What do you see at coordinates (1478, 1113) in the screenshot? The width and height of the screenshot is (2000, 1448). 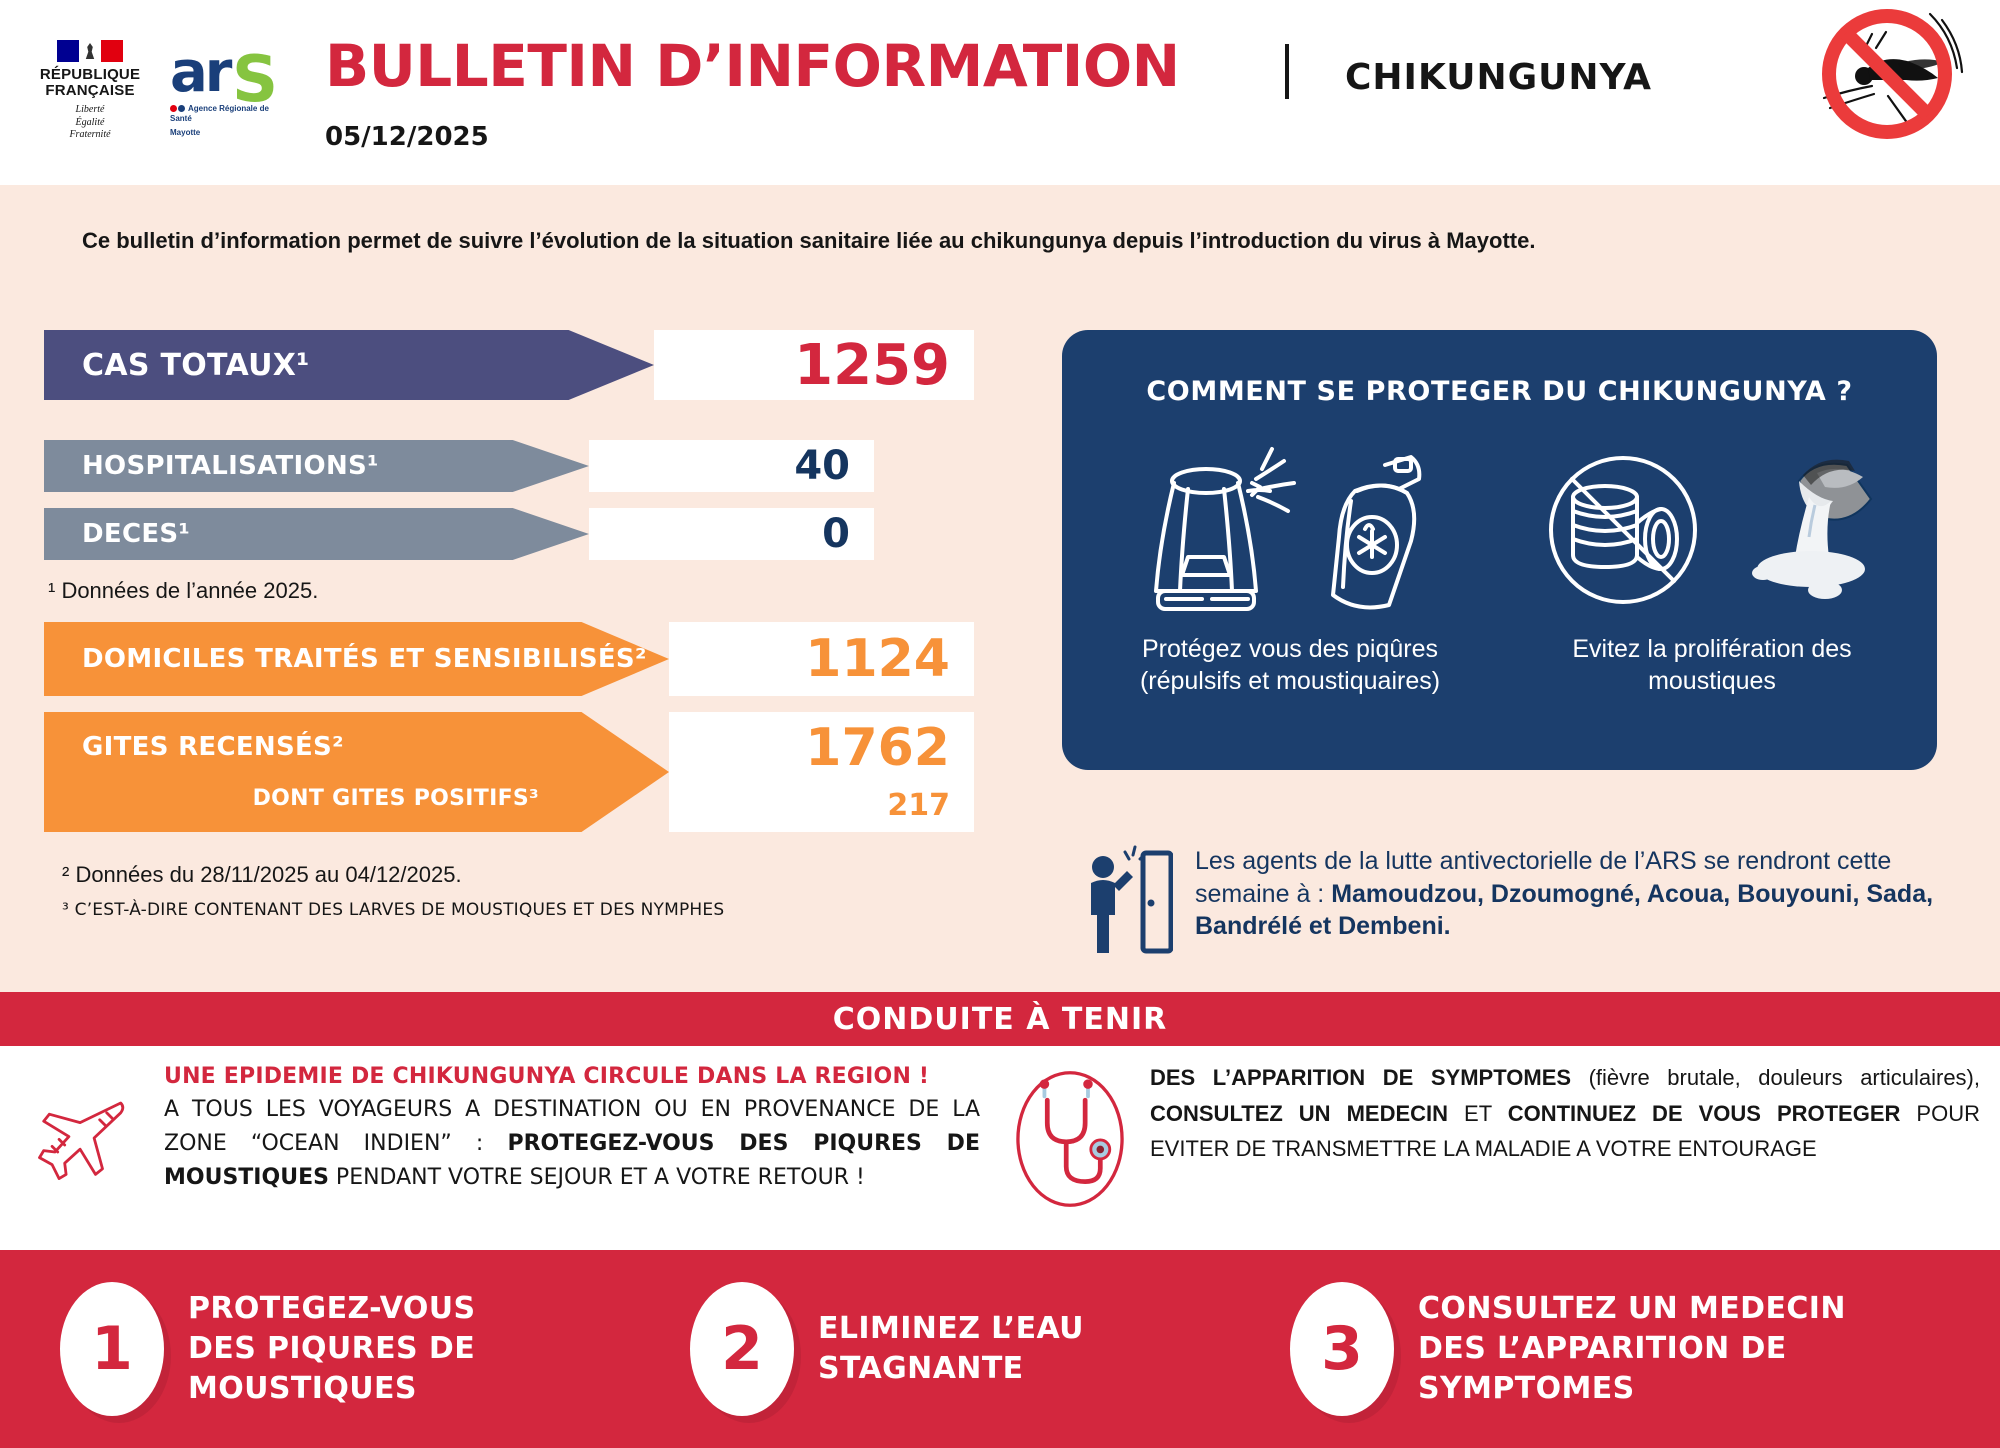 I see `advice-symptoms-plain-2: ET` at bounding box center [1478, 1113].